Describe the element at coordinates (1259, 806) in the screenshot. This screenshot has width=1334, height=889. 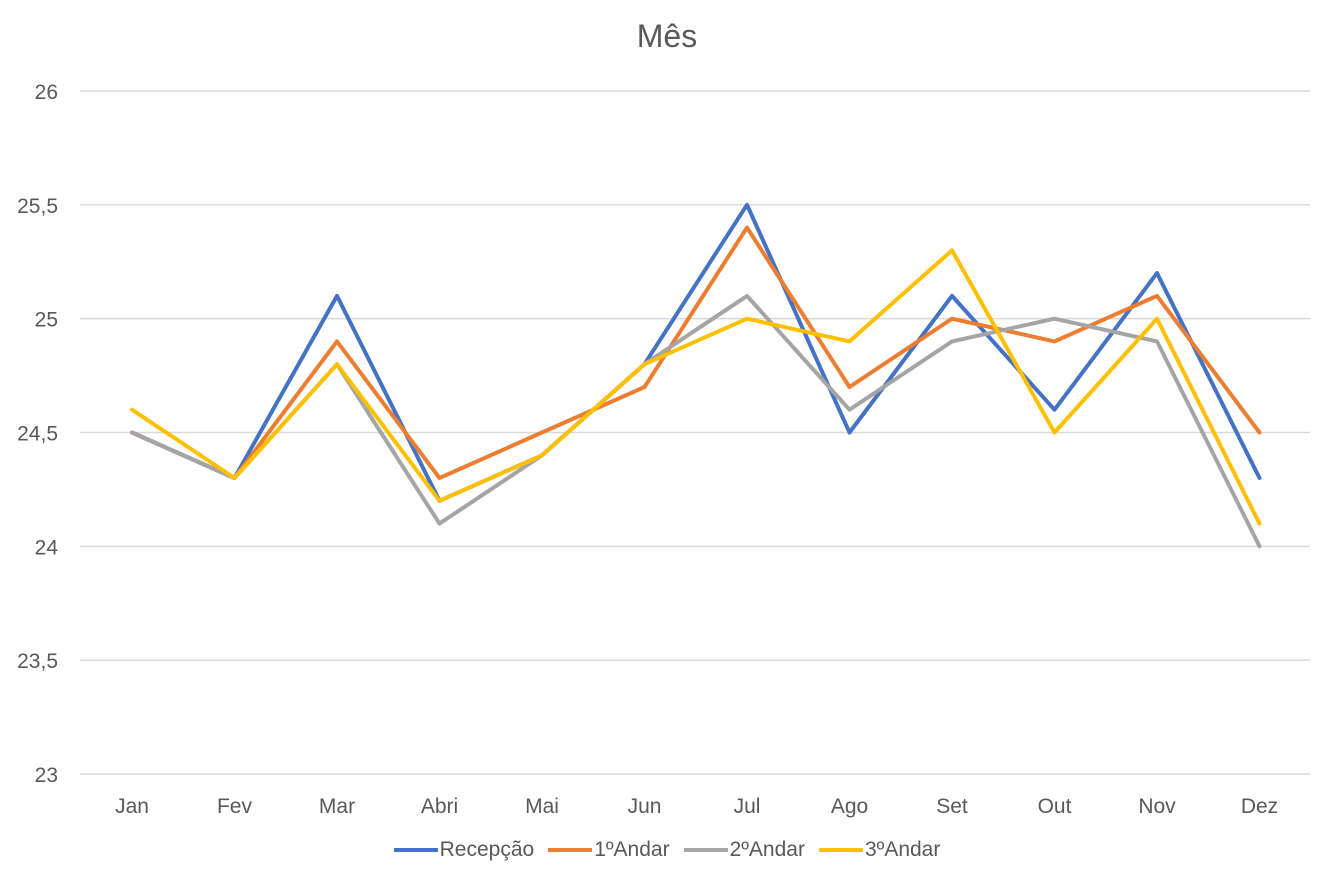
I see `x-tick-label: Dez` at that location.